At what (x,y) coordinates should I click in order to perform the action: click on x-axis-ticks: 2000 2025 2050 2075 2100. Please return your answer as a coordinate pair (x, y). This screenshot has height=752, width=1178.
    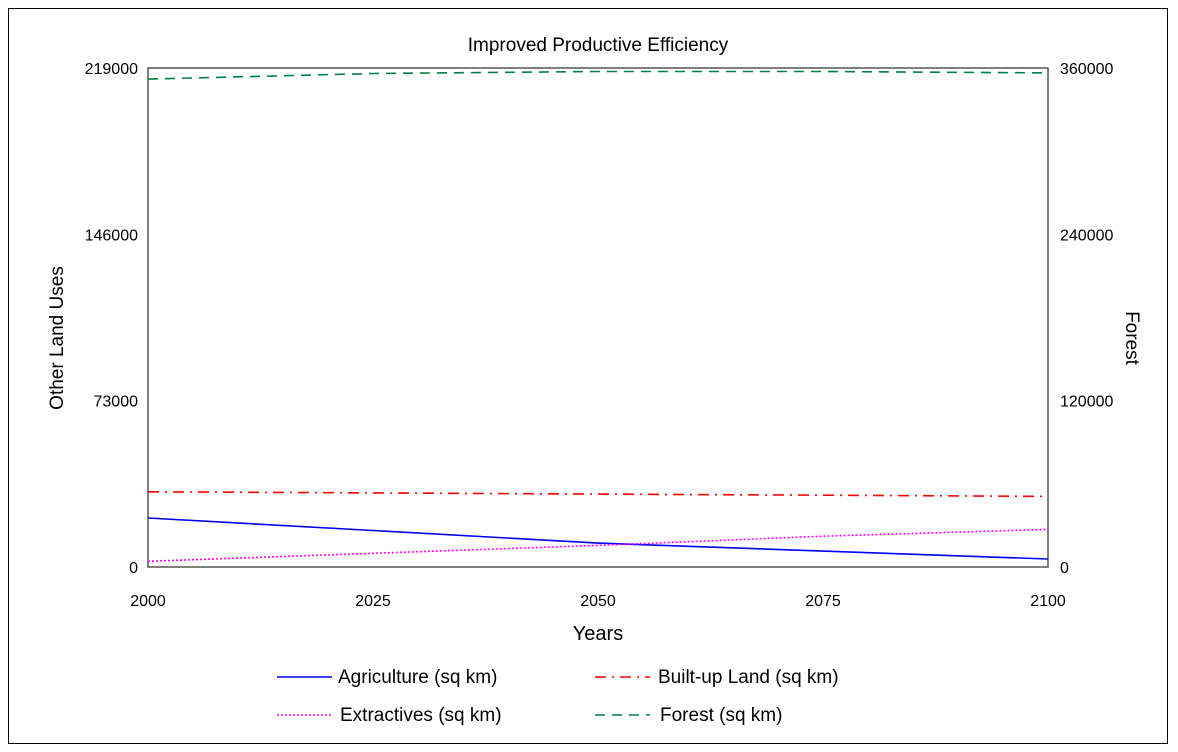
    Looking at the image, I should click on (598, 601).